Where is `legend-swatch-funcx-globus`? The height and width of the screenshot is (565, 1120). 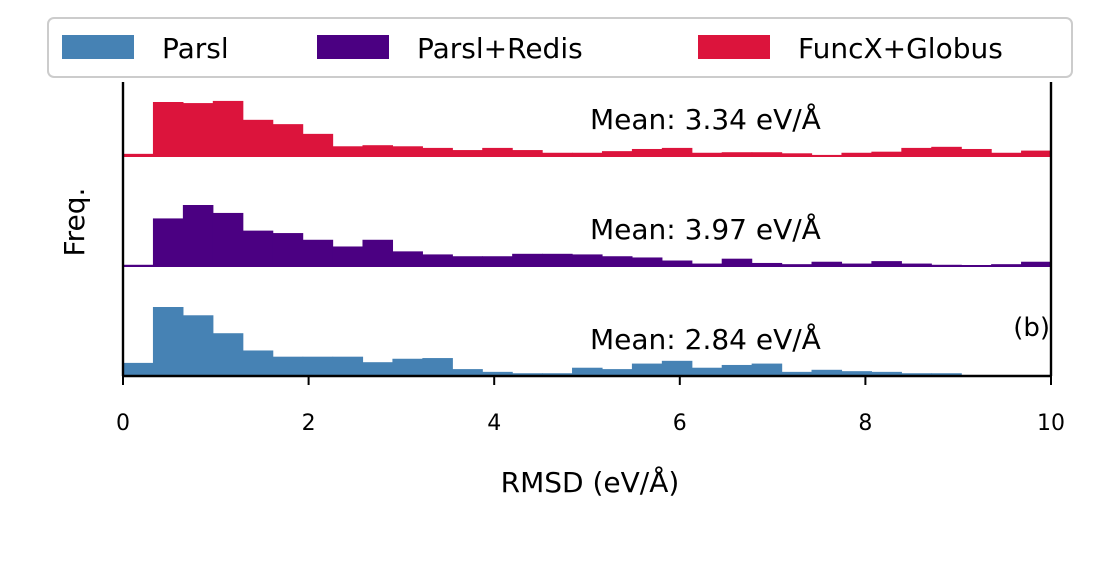
legend-swatch-funcx-globus is located at coordinates (734, 47).